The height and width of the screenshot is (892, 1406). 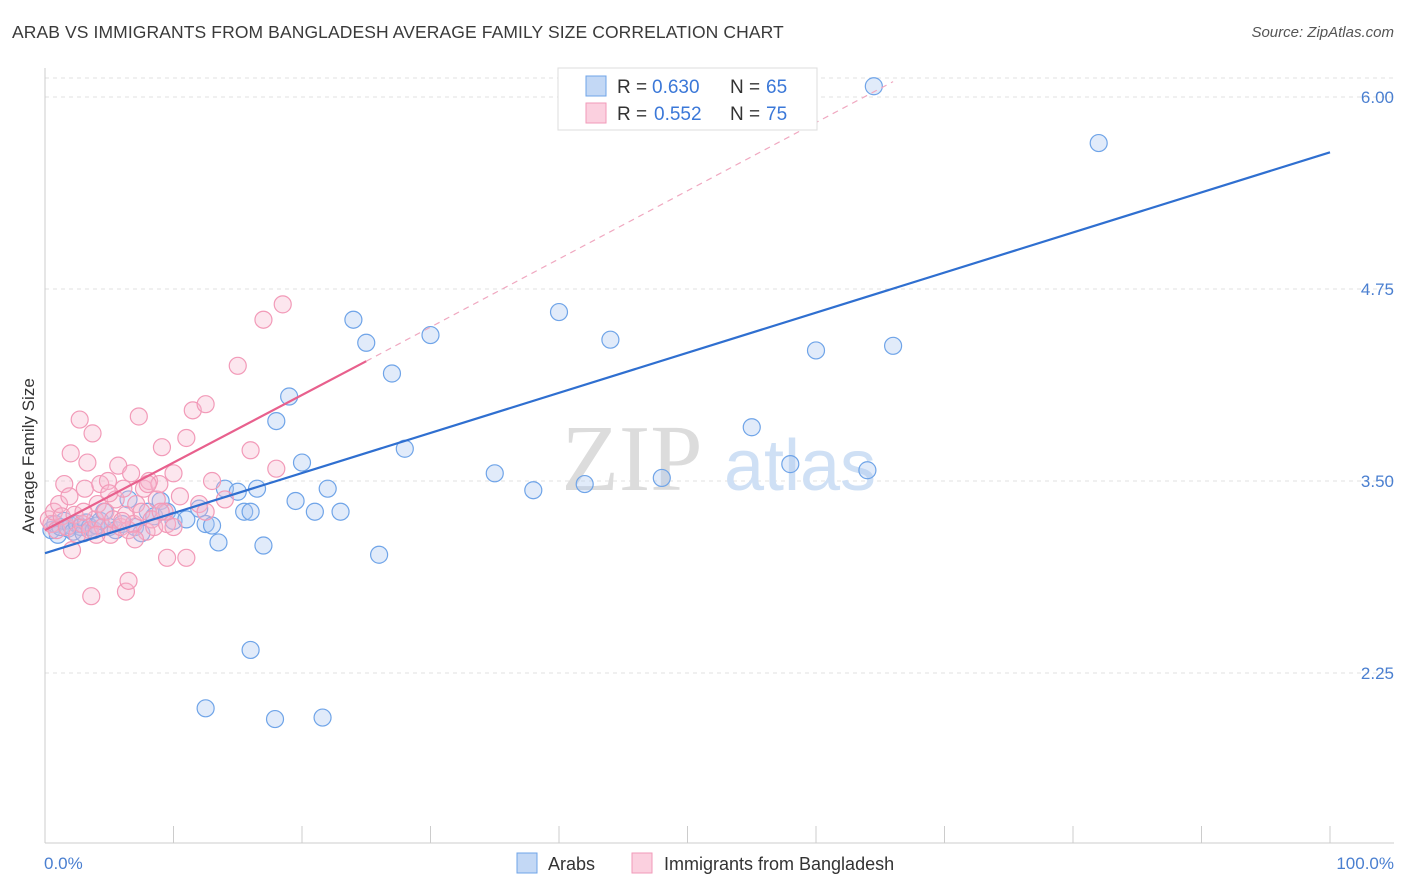 I want to click on watermark-atlas: atlas, so click(x=800, y=466).